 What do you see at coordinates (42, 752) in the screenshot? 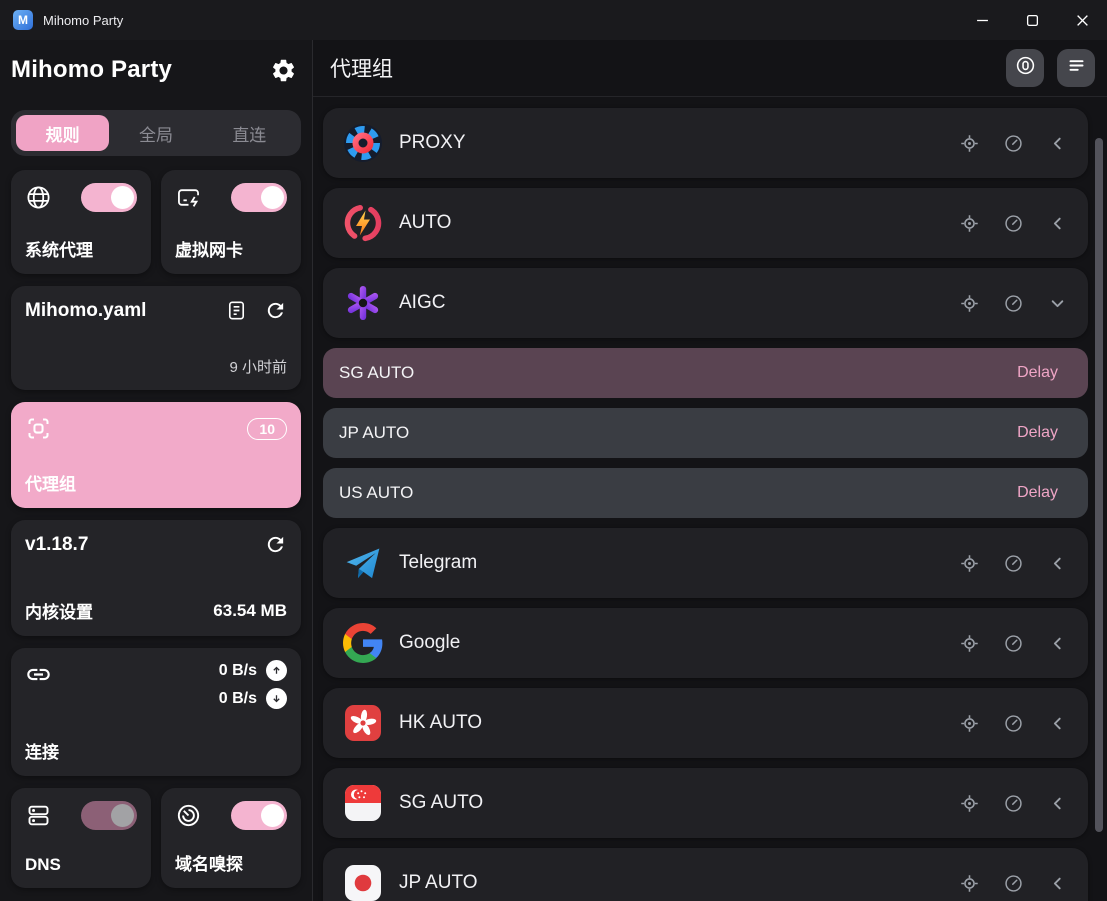
I see `connections-label: 连接` at bounding box center [42, 752].